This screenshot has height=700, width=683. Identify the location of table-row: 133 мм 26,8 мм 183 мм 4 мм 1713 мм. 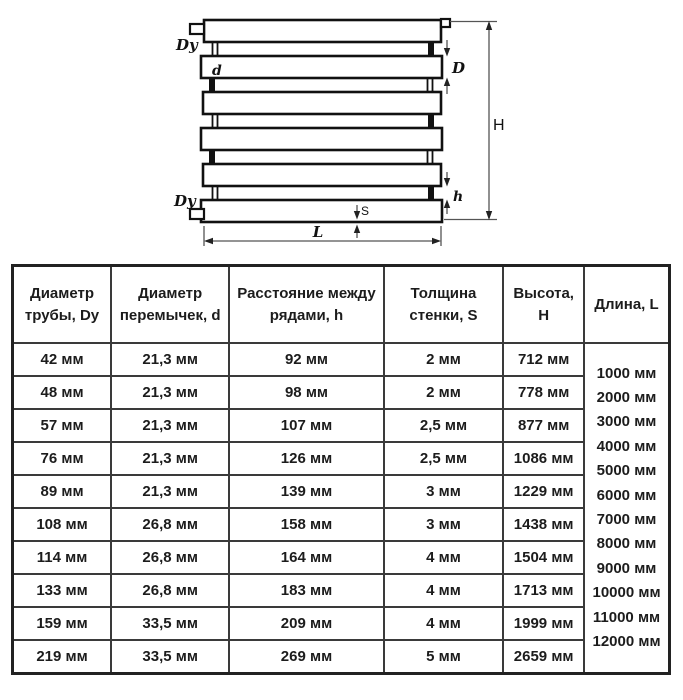
(340, 590).